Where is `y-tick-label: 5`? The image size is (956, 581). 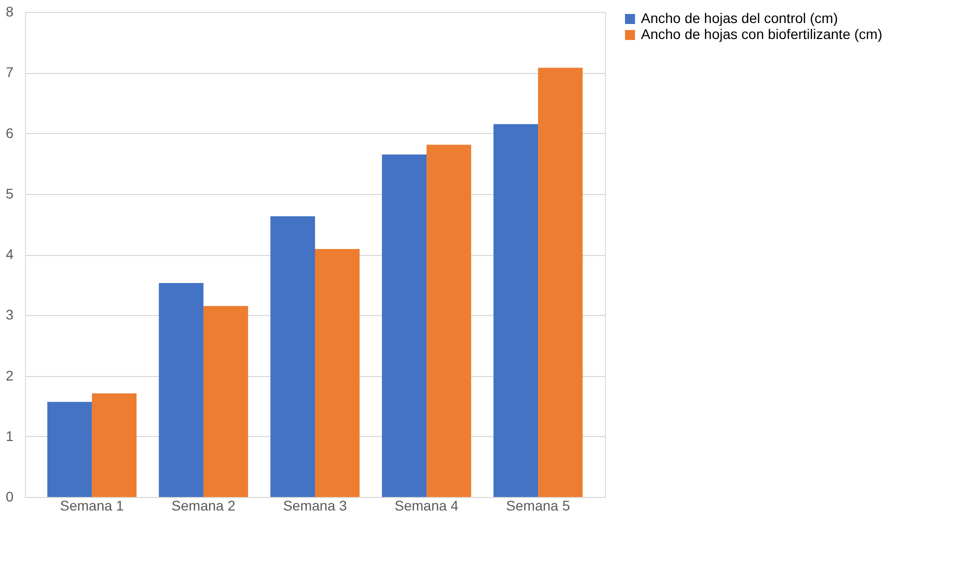
y-tick-label: 5 is located at coordinates (10, 193).